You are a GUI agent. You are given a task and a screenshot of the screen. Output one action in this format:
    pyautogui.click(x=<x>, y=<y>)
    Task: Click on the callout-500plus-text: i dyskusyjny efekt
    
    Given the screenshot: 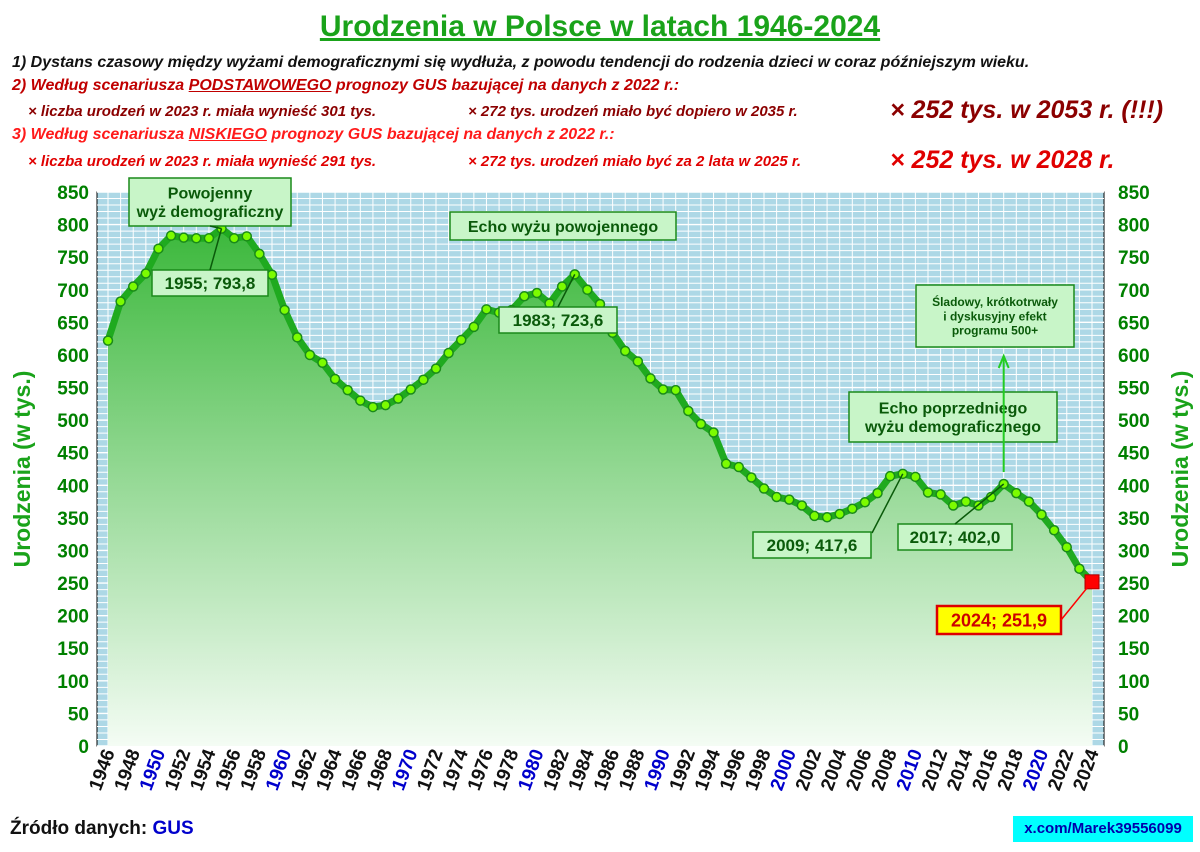 What is the action you would take?
    pyautogui.click(x=994, y=316)
    